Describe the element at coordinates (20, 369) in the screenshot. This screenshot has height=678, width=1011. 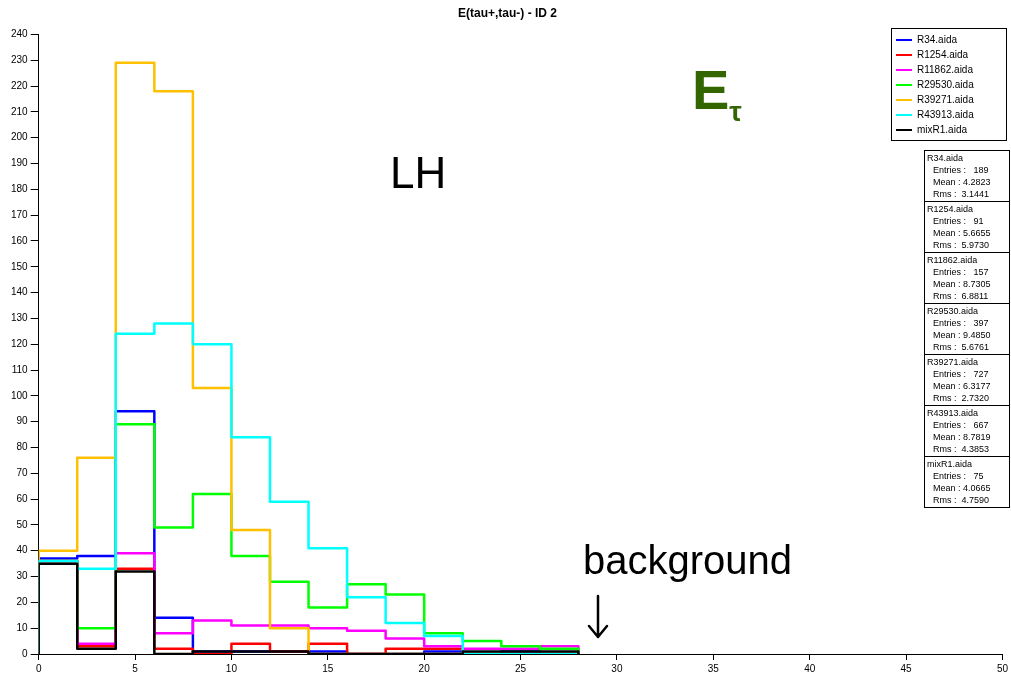
I see `y-tick-label: 110` at that location.